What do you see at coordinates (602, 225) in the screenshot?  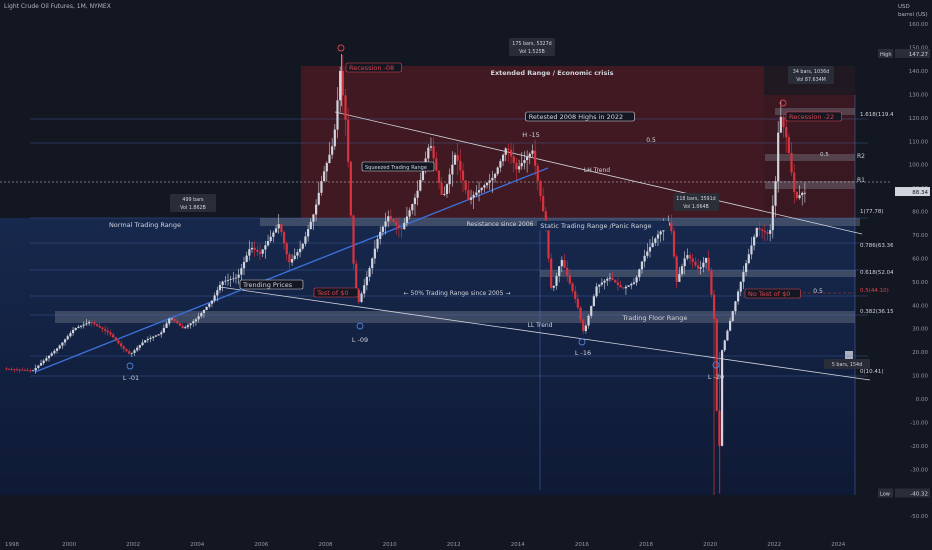 I see `label-static-range-box` at bounding box center [602, 225].